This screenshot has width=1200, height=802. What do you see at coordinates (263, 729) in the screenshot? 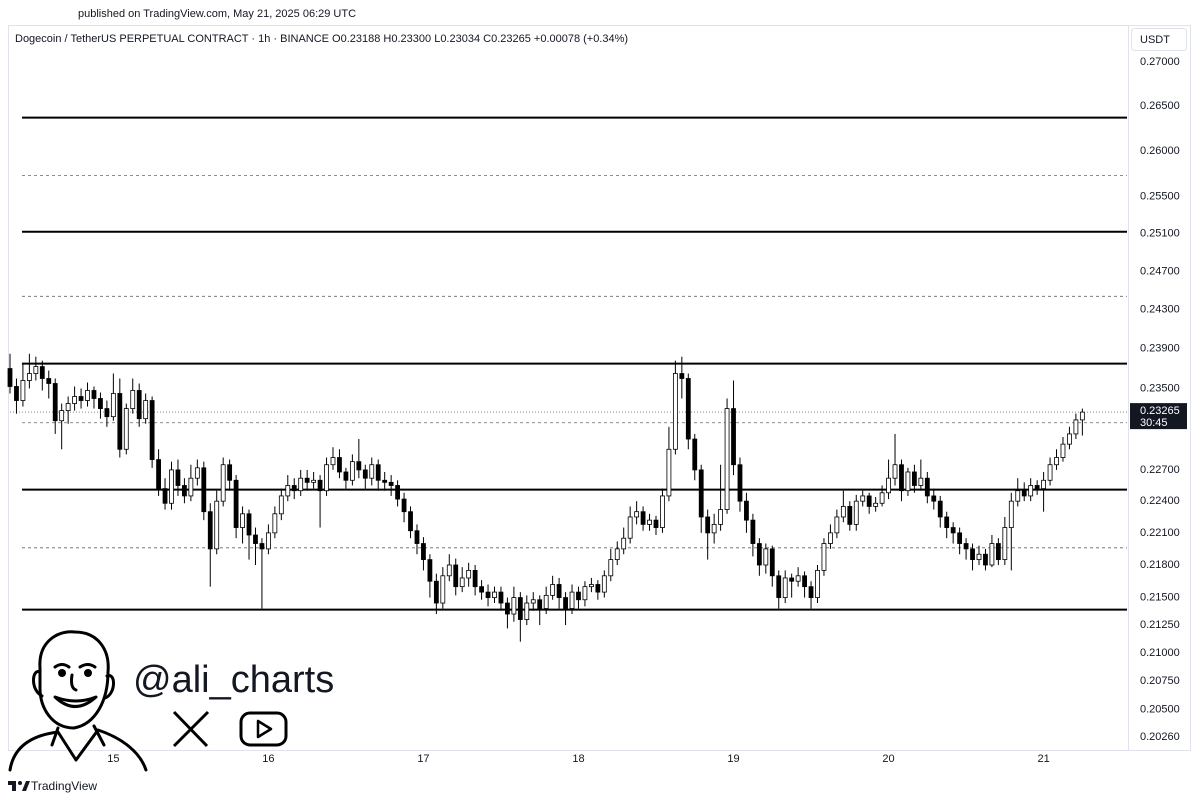
I see `youtube-logo` at bounding box center [263, 729].